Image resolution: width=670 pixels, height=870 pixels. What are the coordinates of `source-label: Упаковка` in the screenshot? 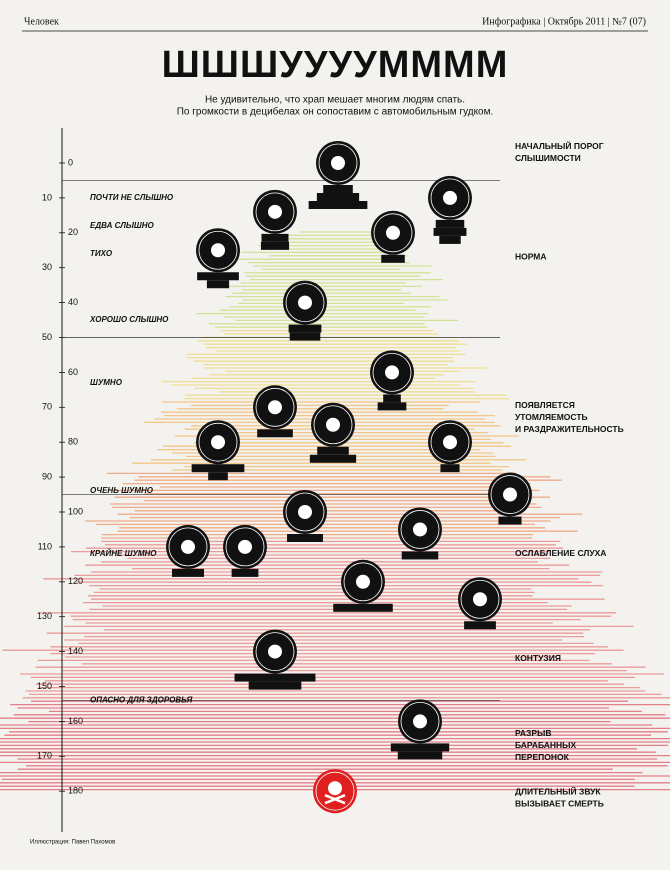 It's located at (333, 450).